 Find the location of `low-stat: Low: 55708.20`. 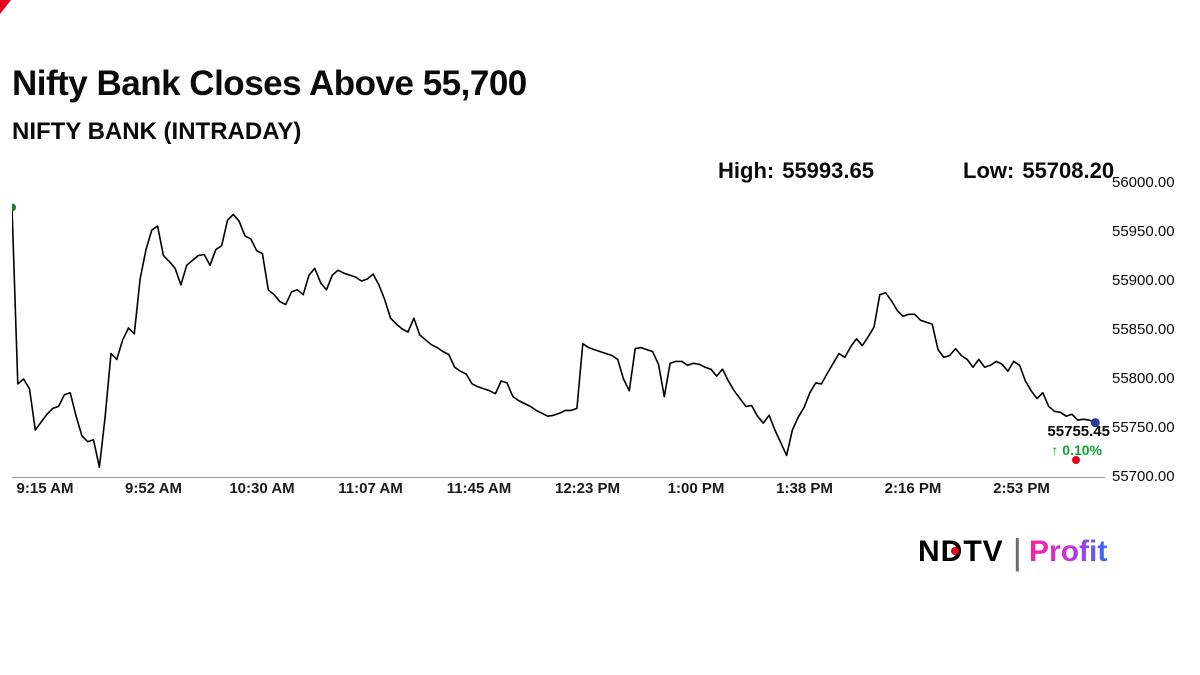

low-stat: Low: 55708.20 is located at coordinates (1038, 171).